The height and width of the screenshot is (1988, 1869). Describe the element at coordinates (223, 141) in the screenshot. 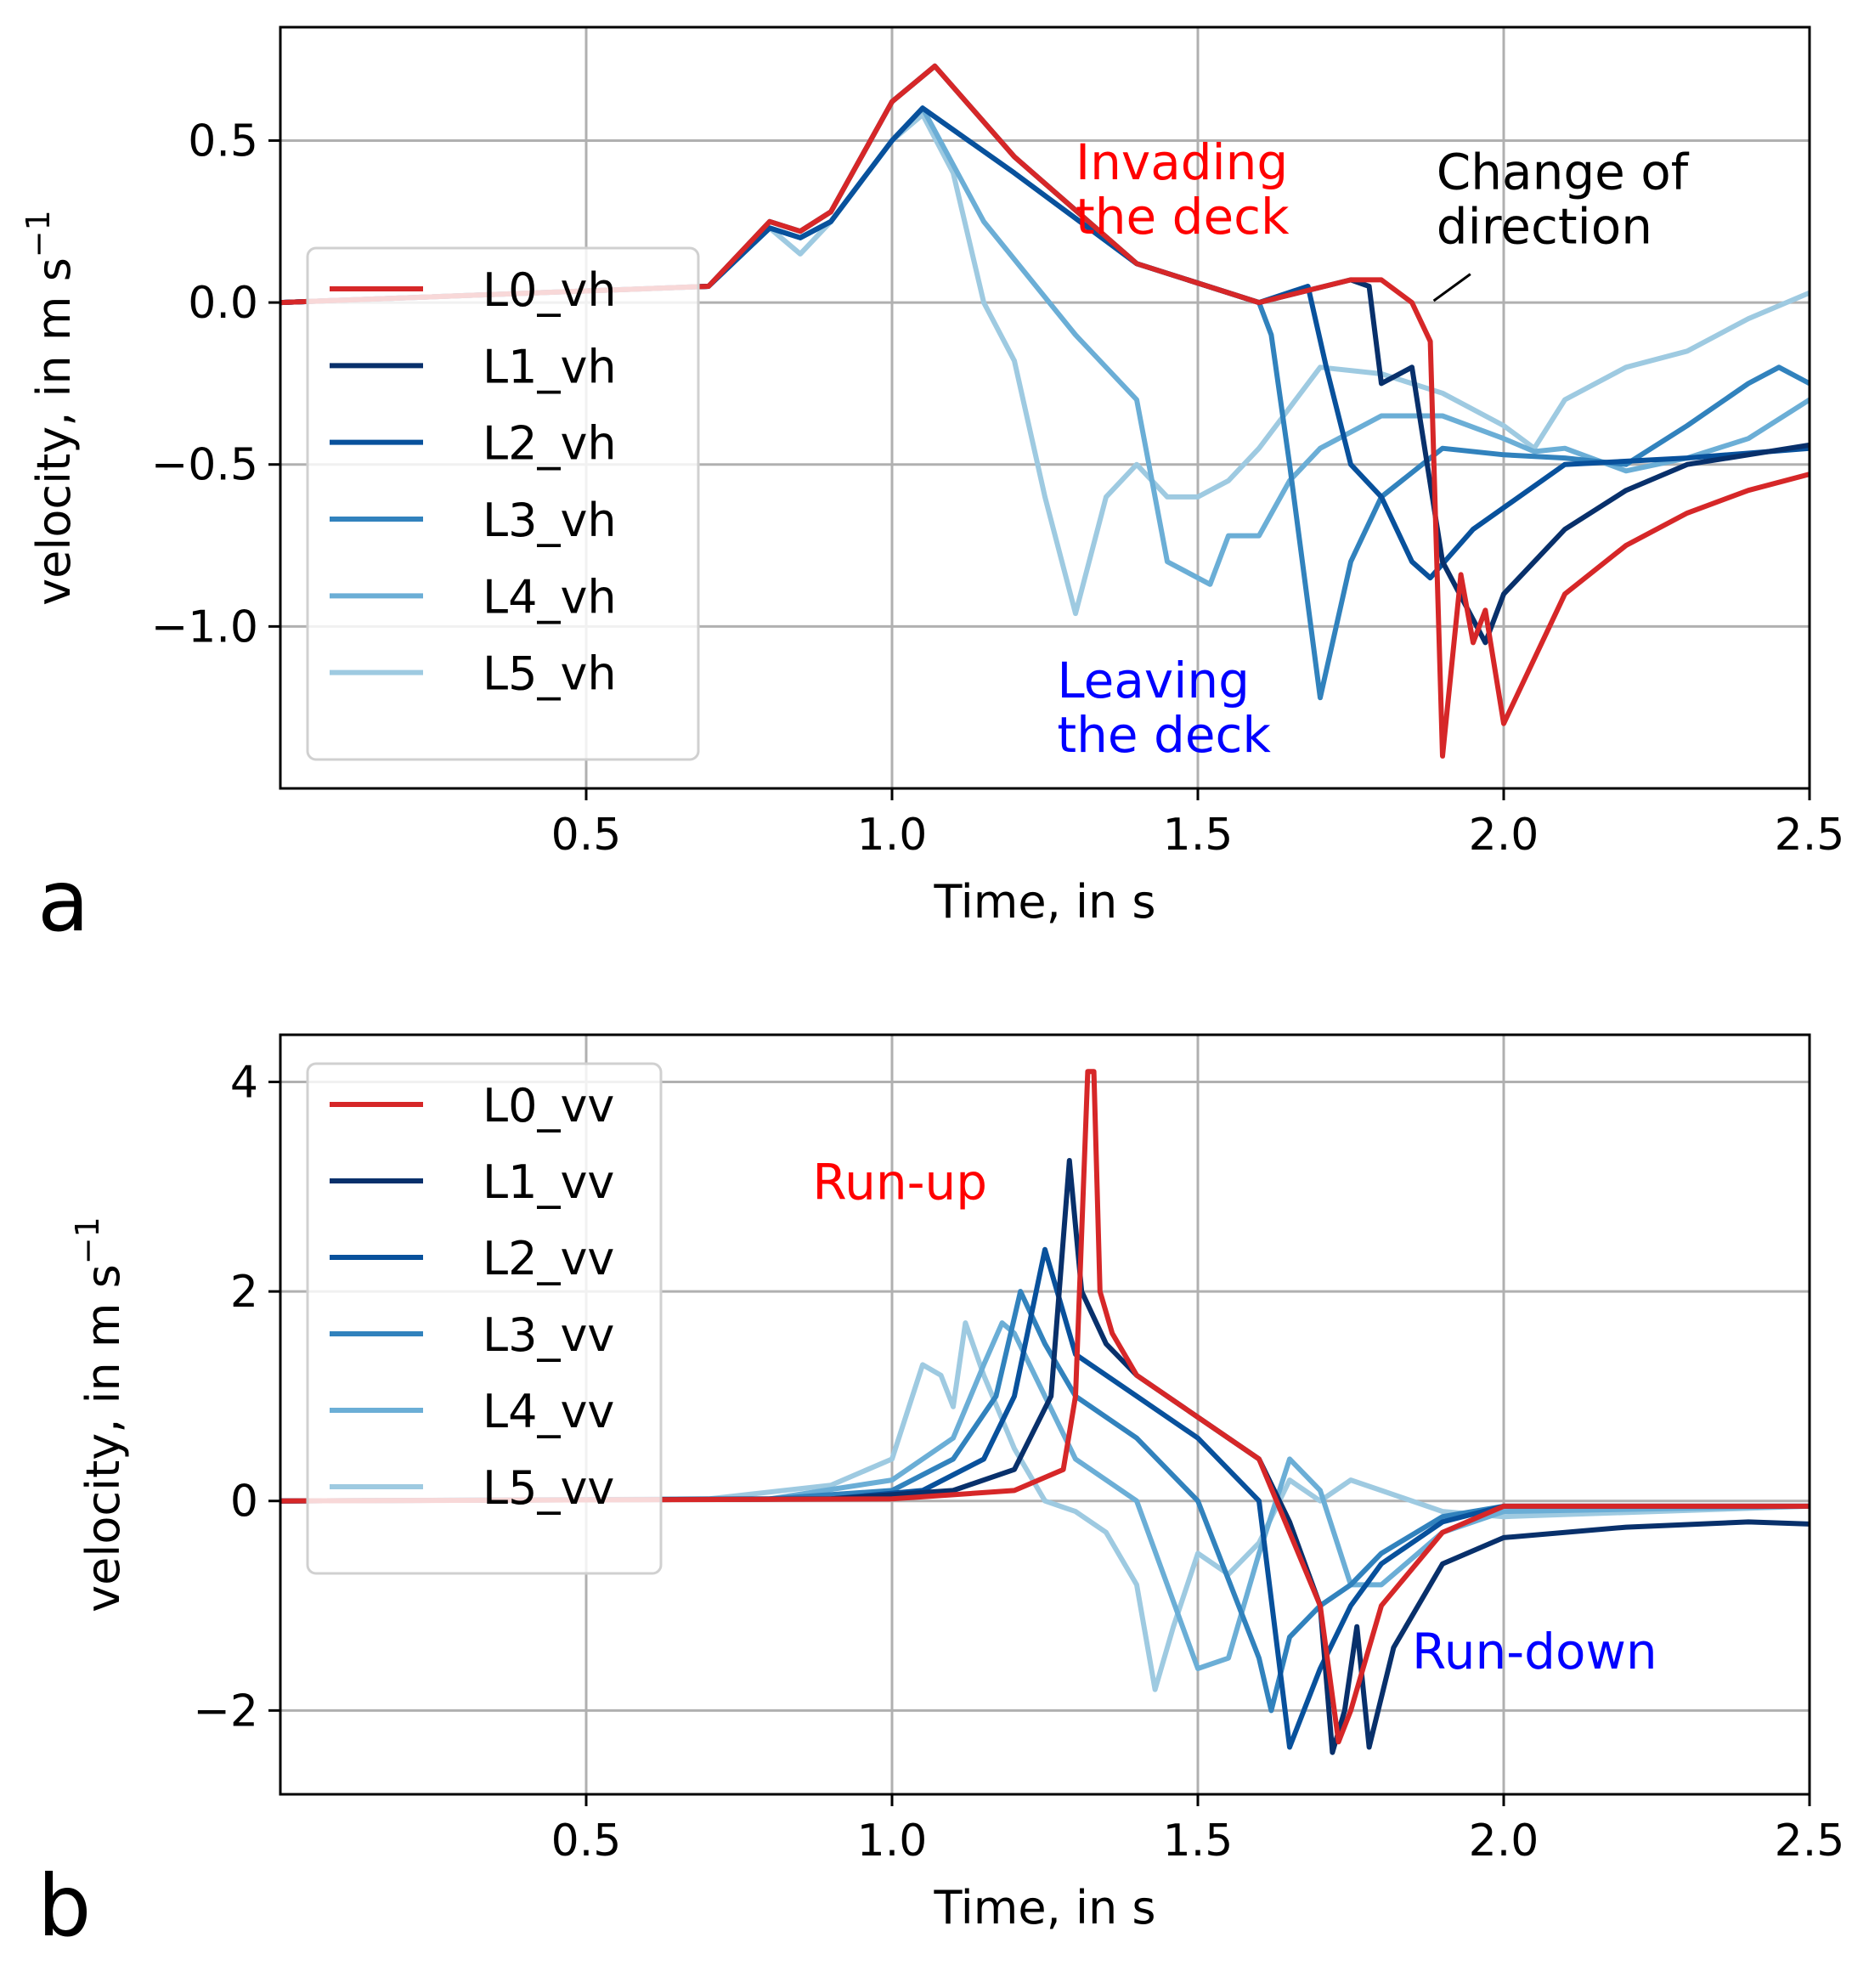

I see `y-tick-label: 0.5` at that location.